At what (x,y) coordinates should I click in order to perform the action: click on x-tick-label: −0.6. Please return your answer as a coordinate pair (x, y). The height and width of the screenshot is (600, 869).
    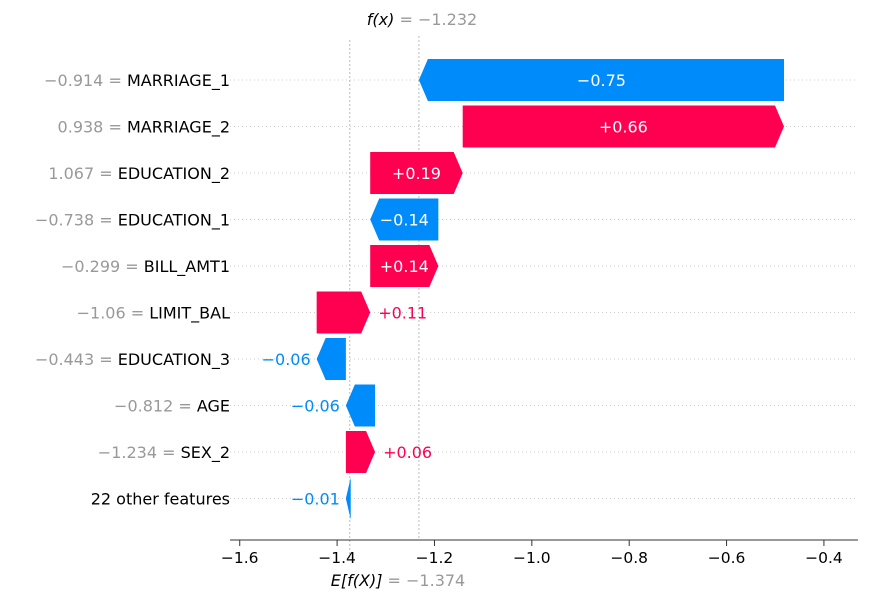
    Looking at the image, I should click on (727, 558).